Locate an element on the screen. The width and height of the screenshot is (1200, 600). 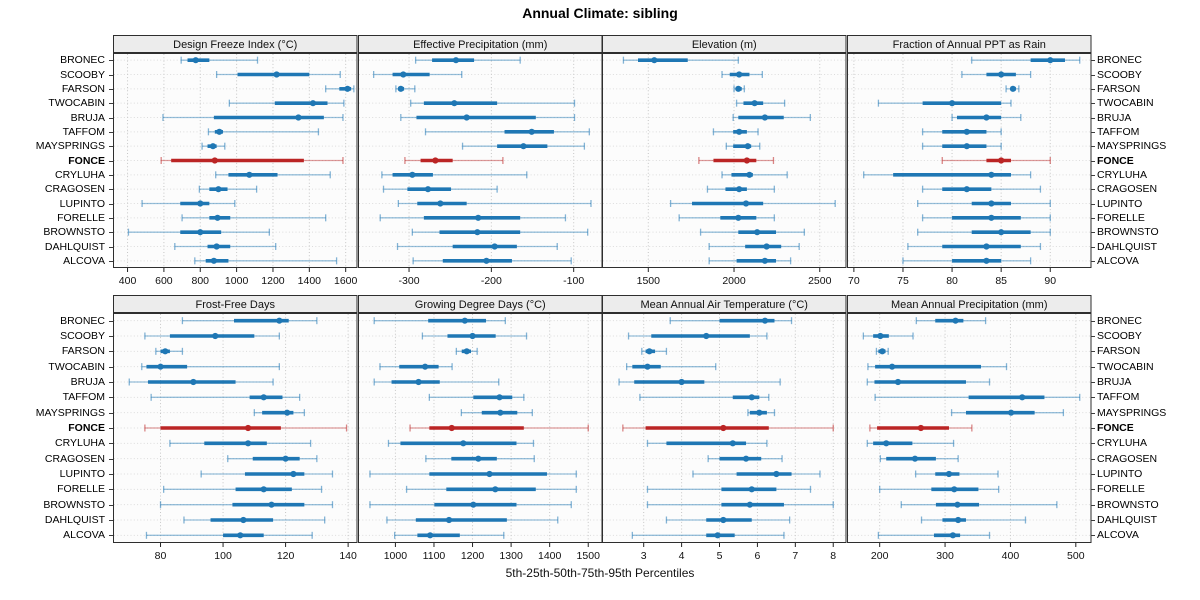
x-axis: 1500 2000 2500 is located at coordinates (734, 277).